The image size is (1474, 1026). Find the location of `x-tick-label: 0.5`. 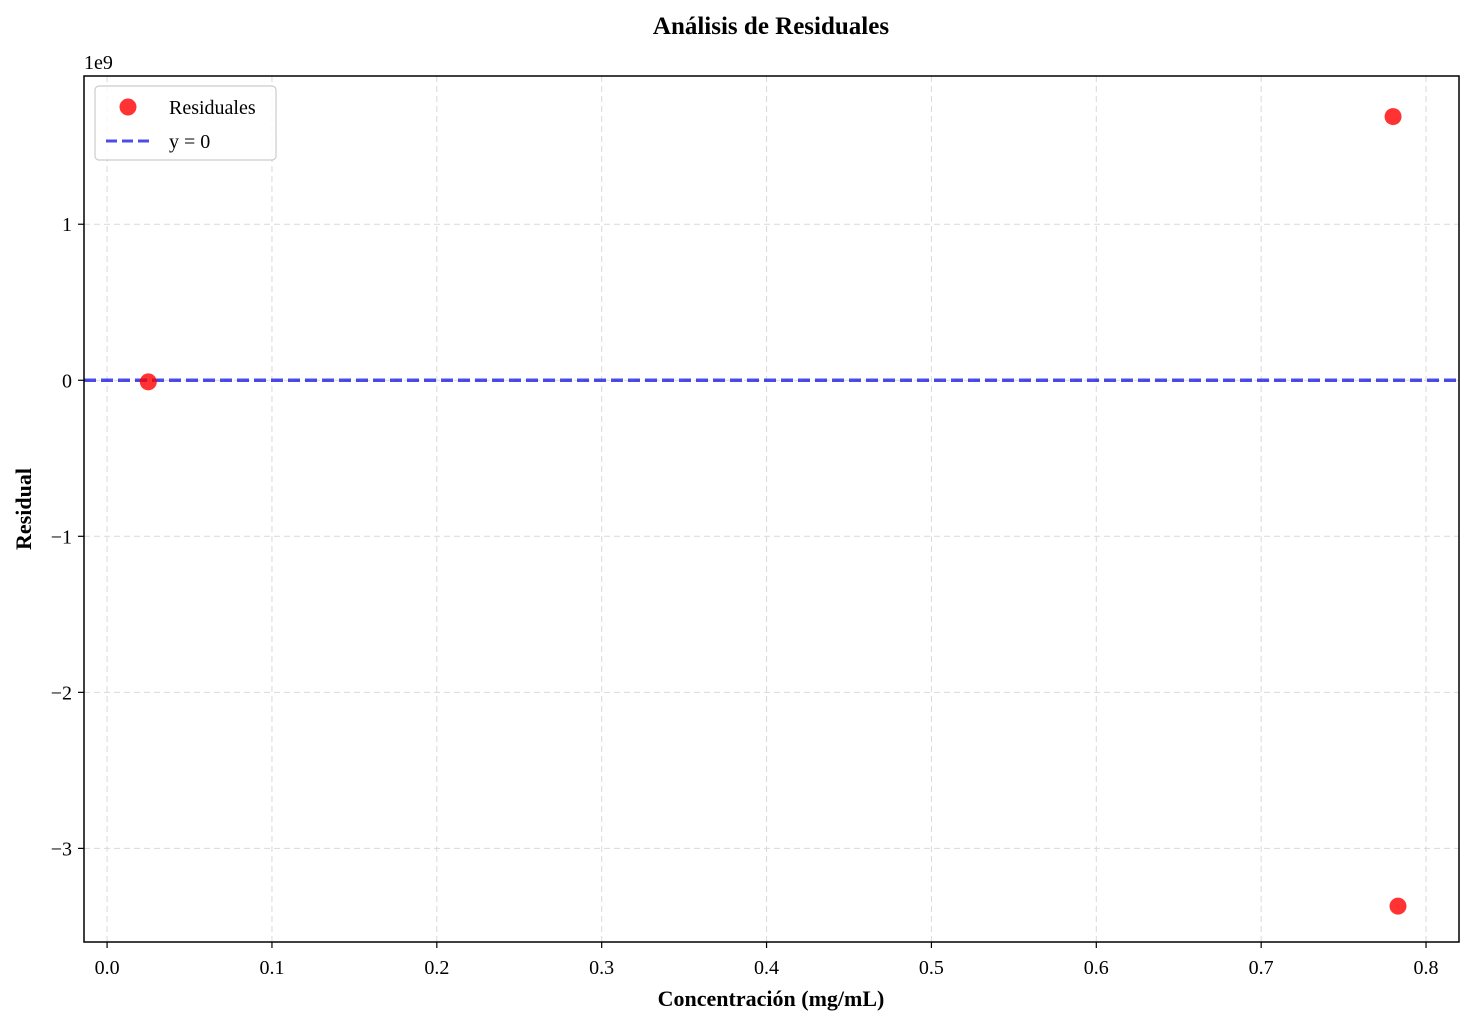

x-tick-label: 0.5 is located at coordinates (931, 968).